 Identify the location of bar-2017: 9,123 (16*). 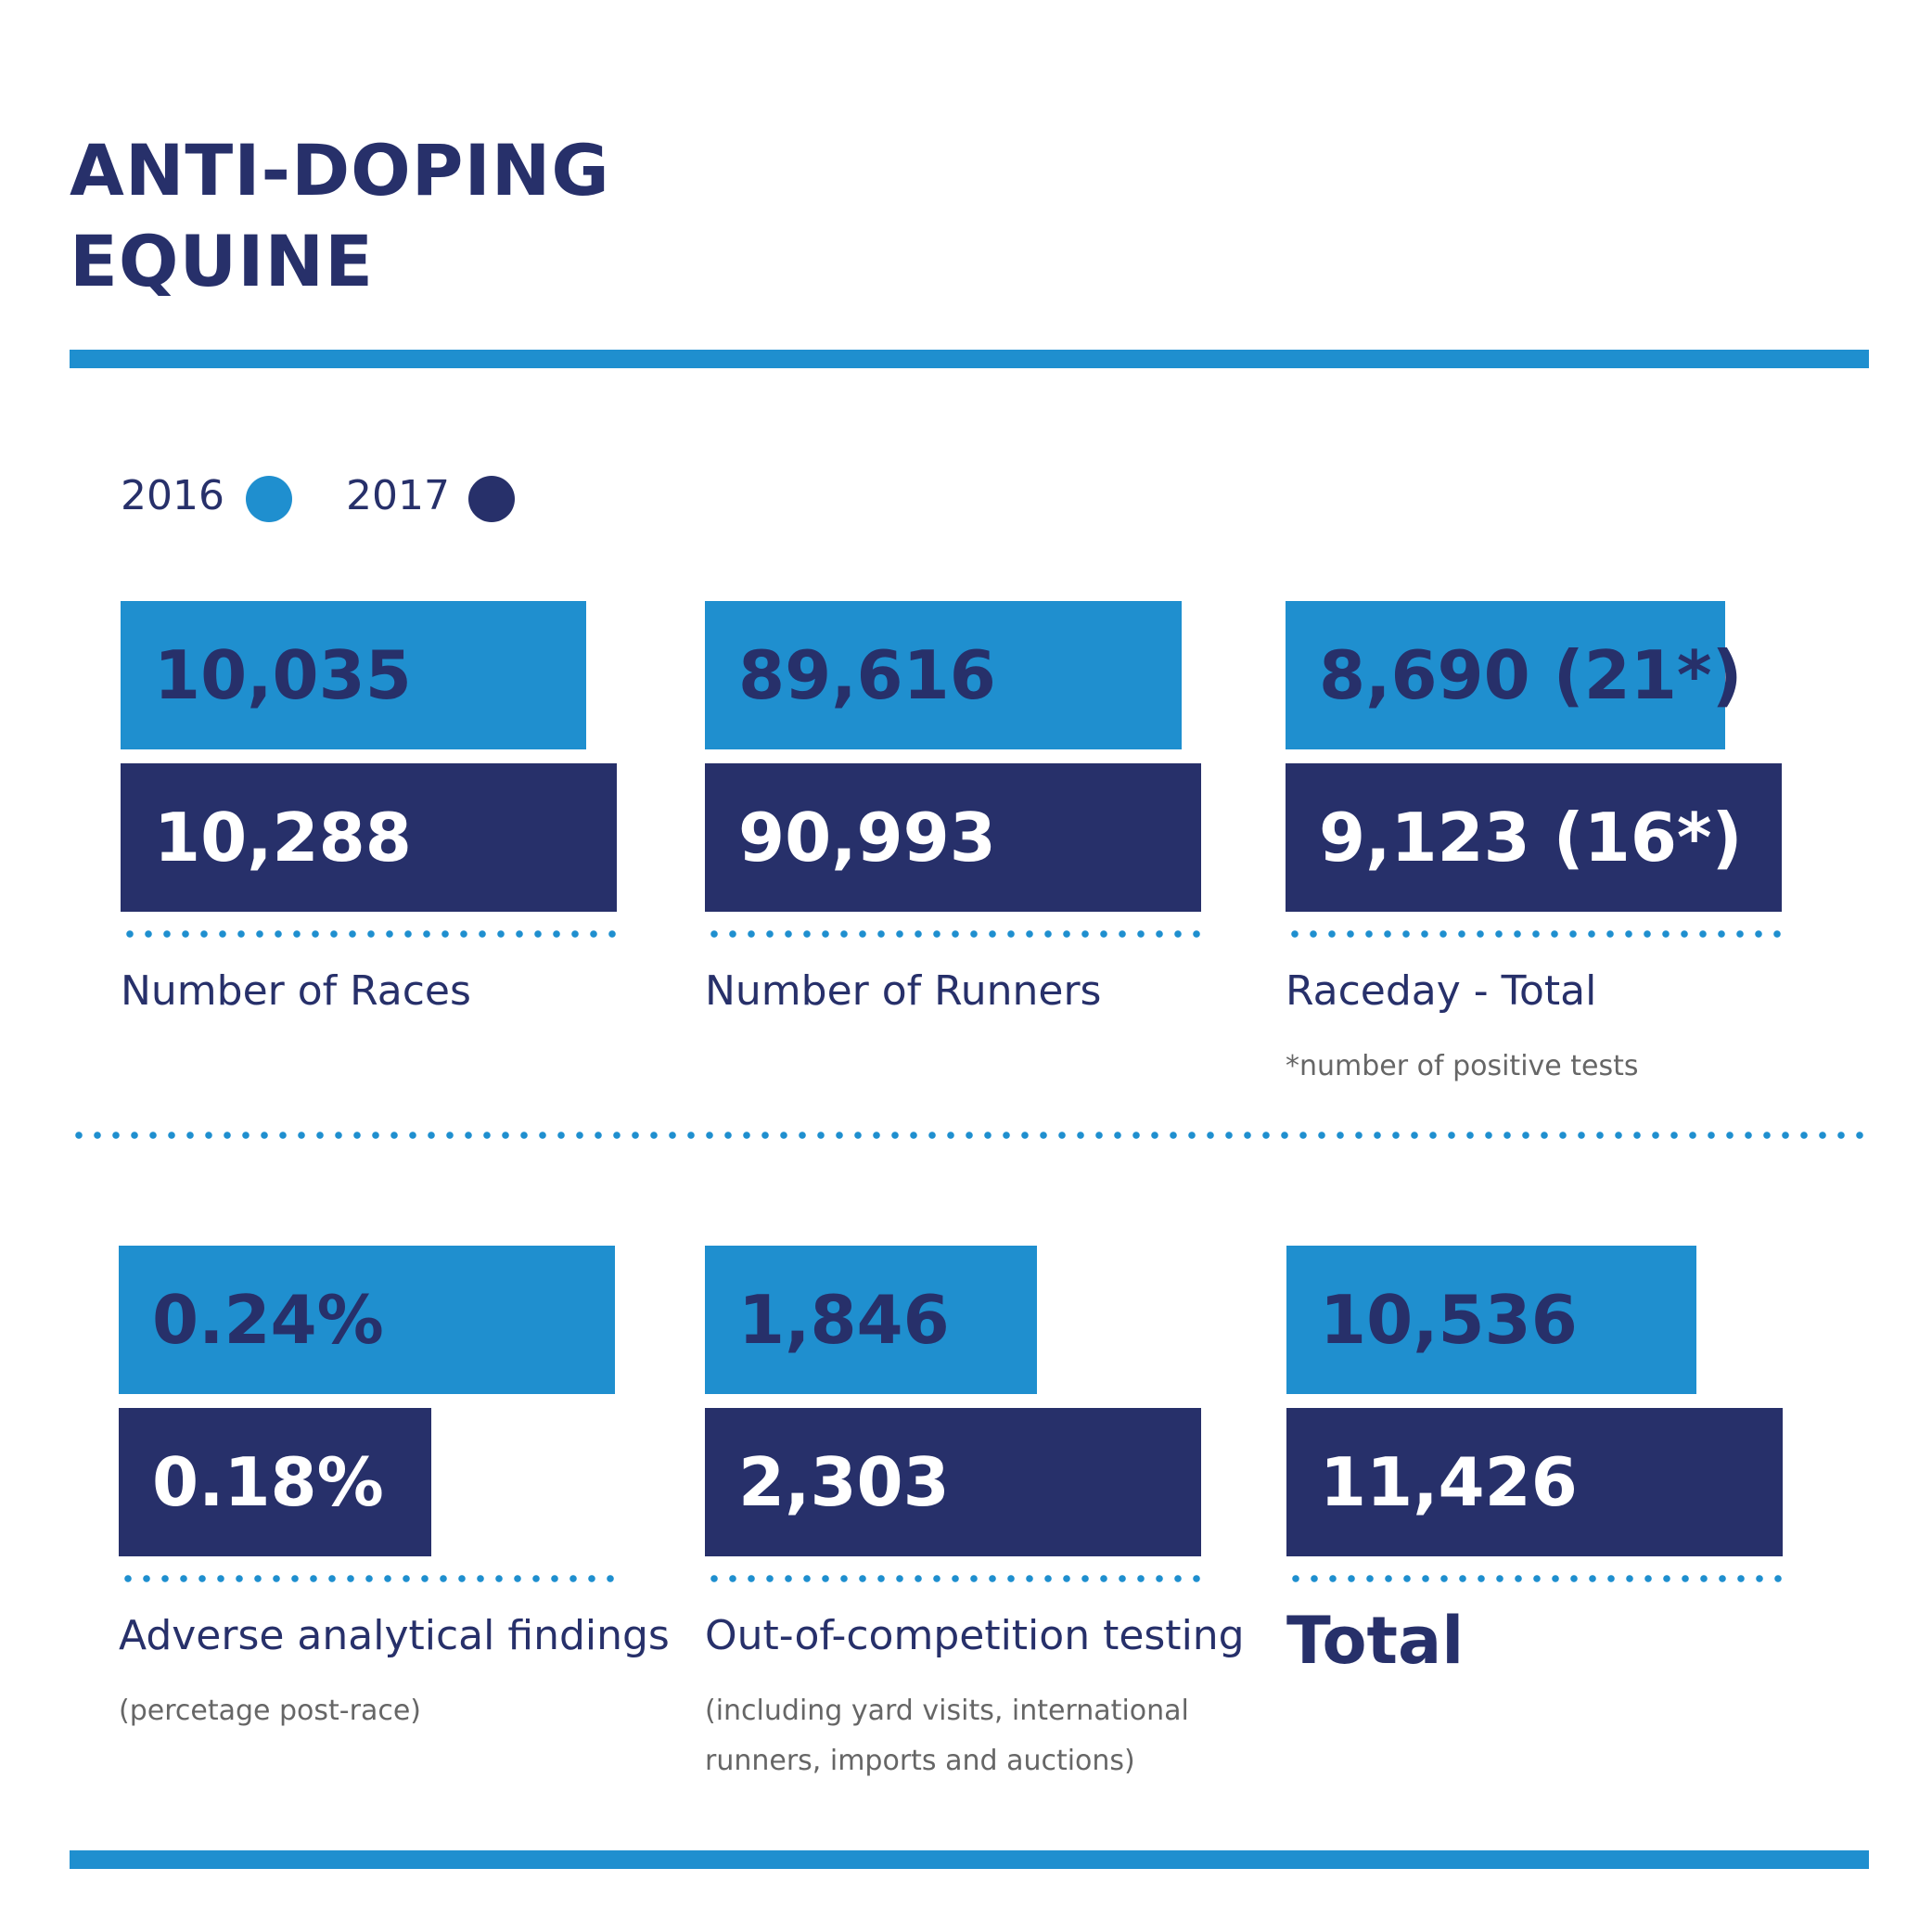
(1534, 837).